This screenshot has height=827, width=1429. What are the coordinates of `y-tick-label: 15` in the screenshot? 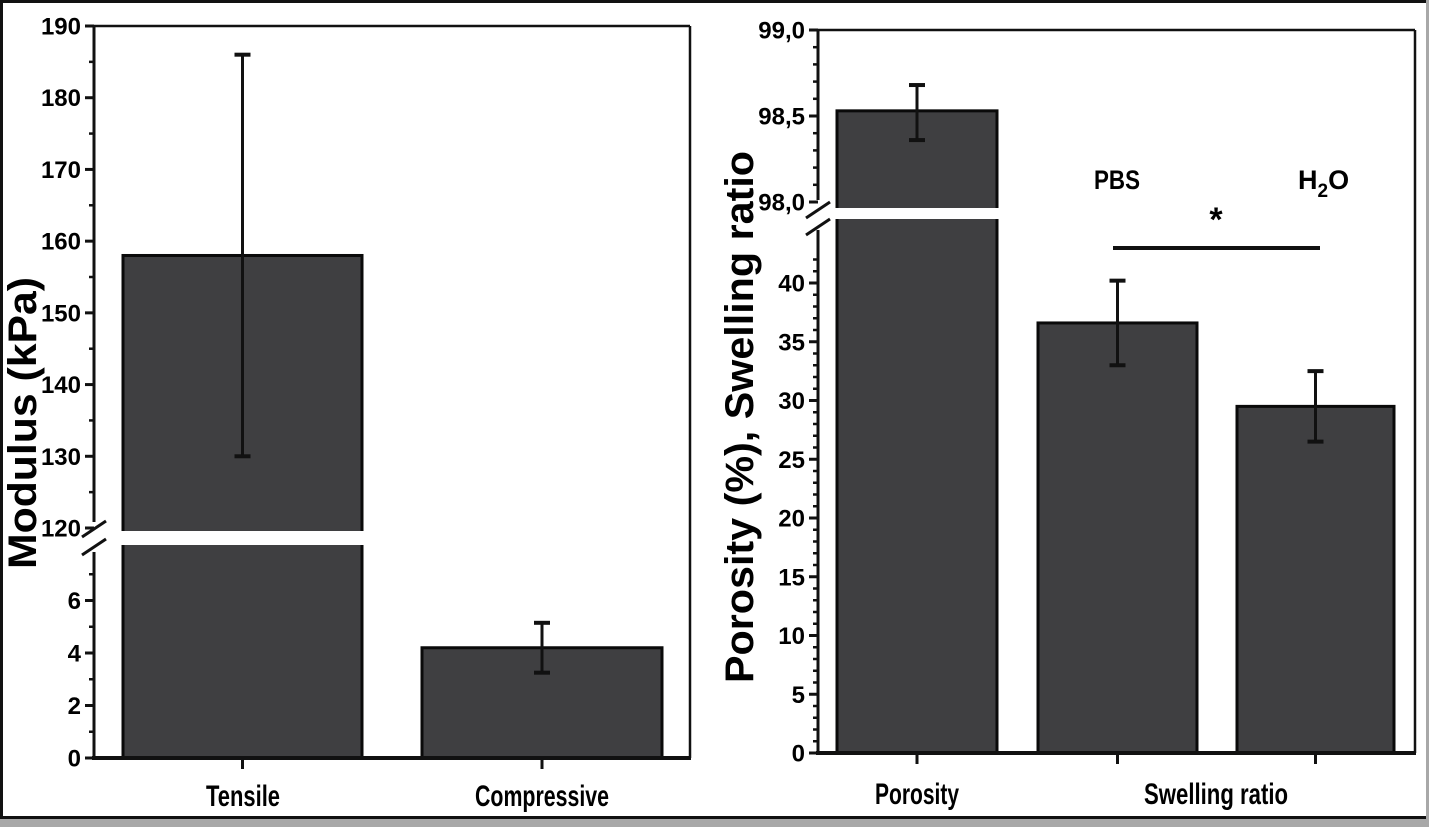 It's located at (791, 577).